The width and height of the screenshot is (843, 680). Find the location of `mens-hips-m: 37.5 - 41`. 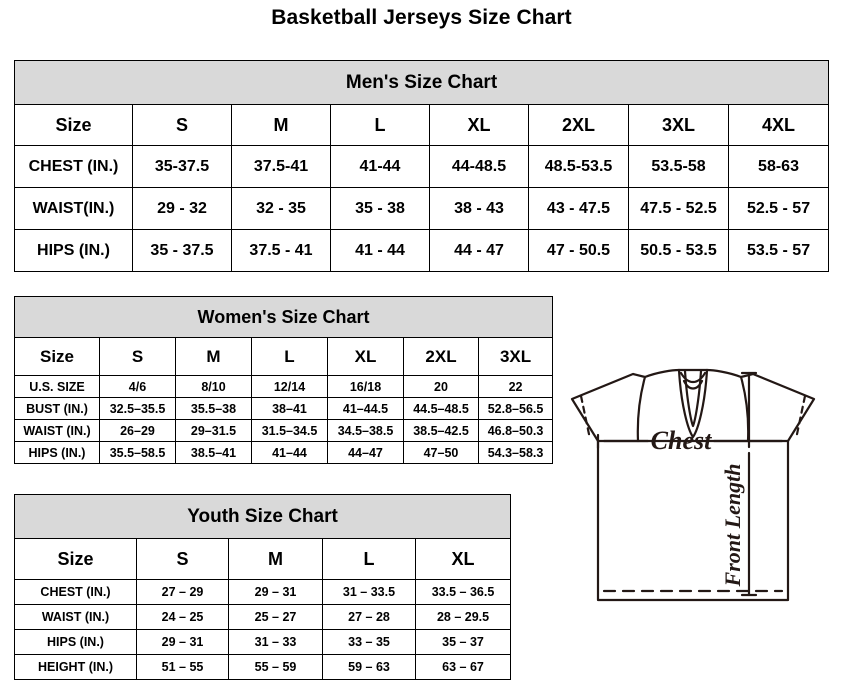

mens-hips-m: 37.5 - 41 is located at coordinates (281, 250).